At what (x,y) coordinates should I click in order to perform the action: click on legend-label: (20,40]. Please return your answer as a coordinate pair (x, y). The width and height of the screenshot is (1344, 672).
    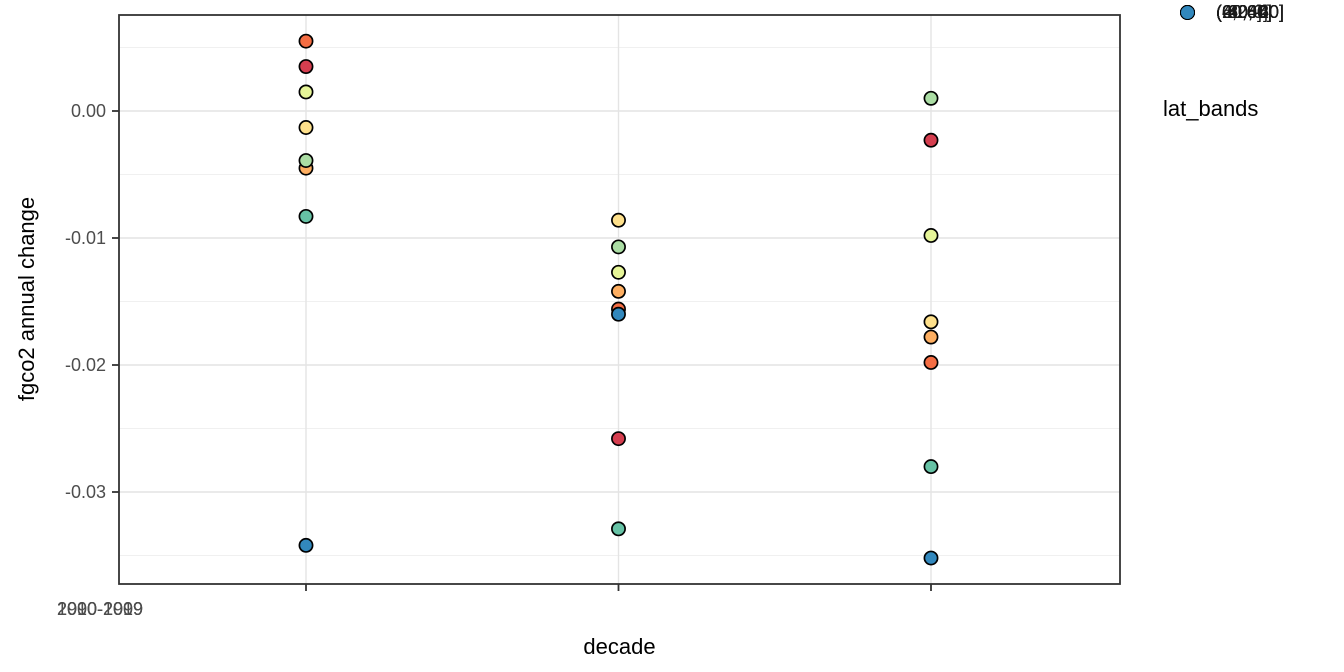
    Looking at the image, I should click on (1244, 11).